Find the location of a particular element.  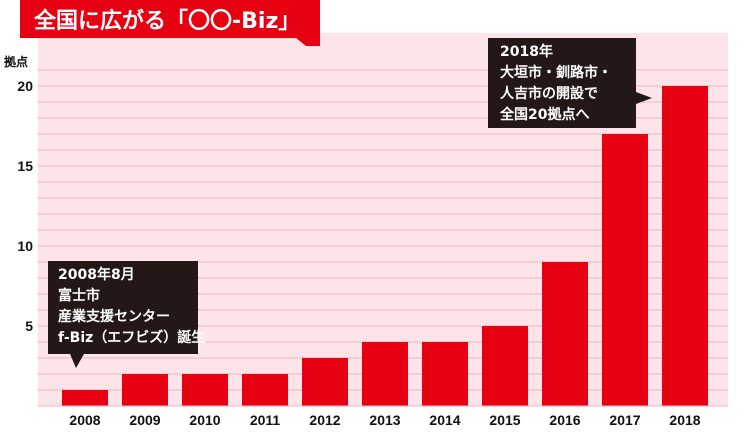

y-tick-label: 5 is located at coordinates (29, 326).